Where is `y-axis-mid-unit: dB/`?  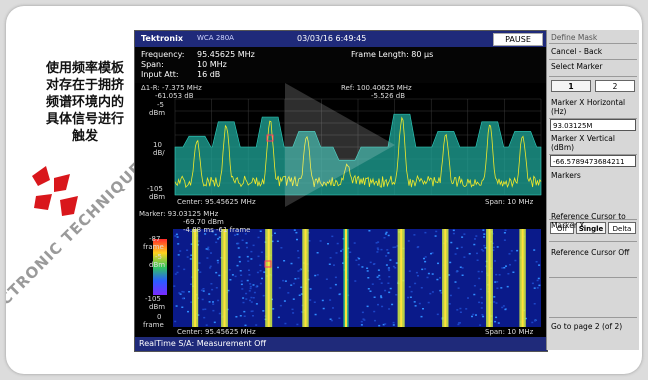 y-axis-mid-unit: dB/ is located at coordinates (159, 153).